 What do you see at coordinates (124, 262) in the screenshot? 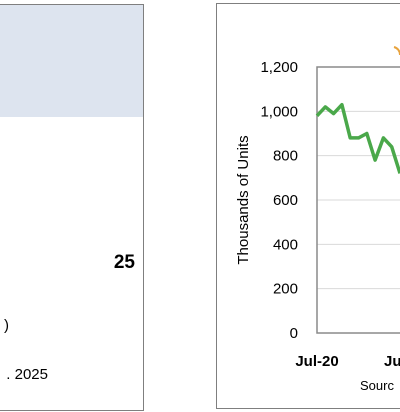
I see `left-panel-year-text: 25` at bounding box center [124, 262].